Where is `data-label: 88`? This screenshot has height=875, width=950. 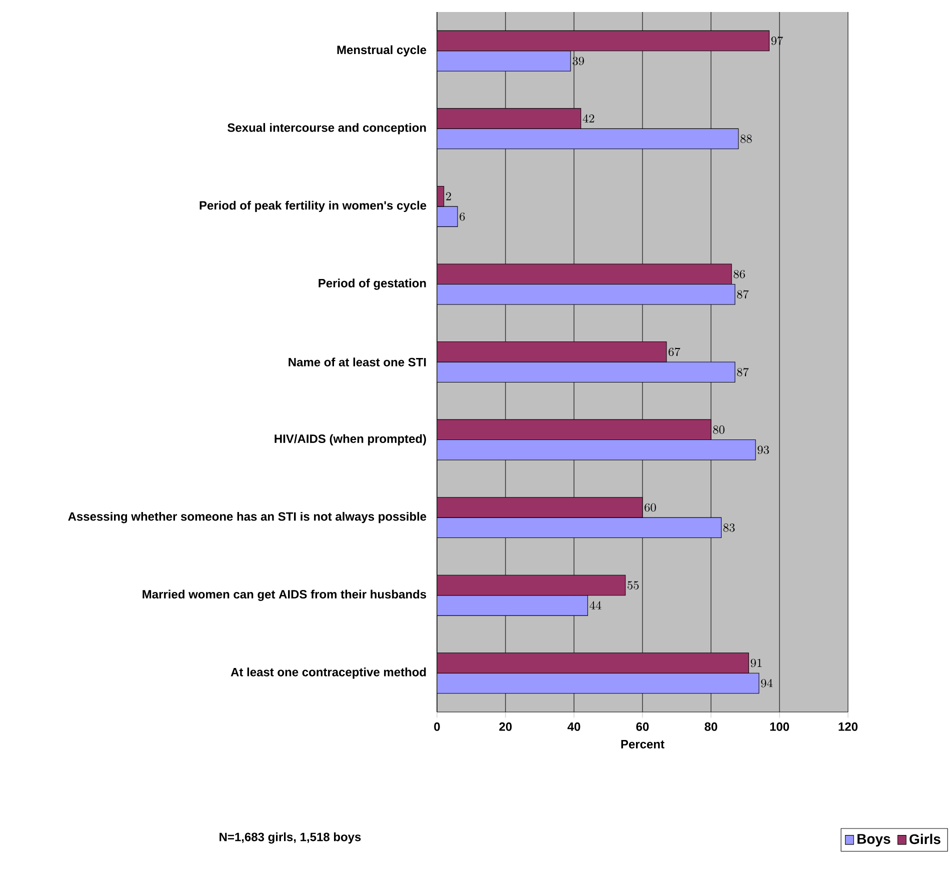 data-label: 88 is located at coordinates (746, 138).